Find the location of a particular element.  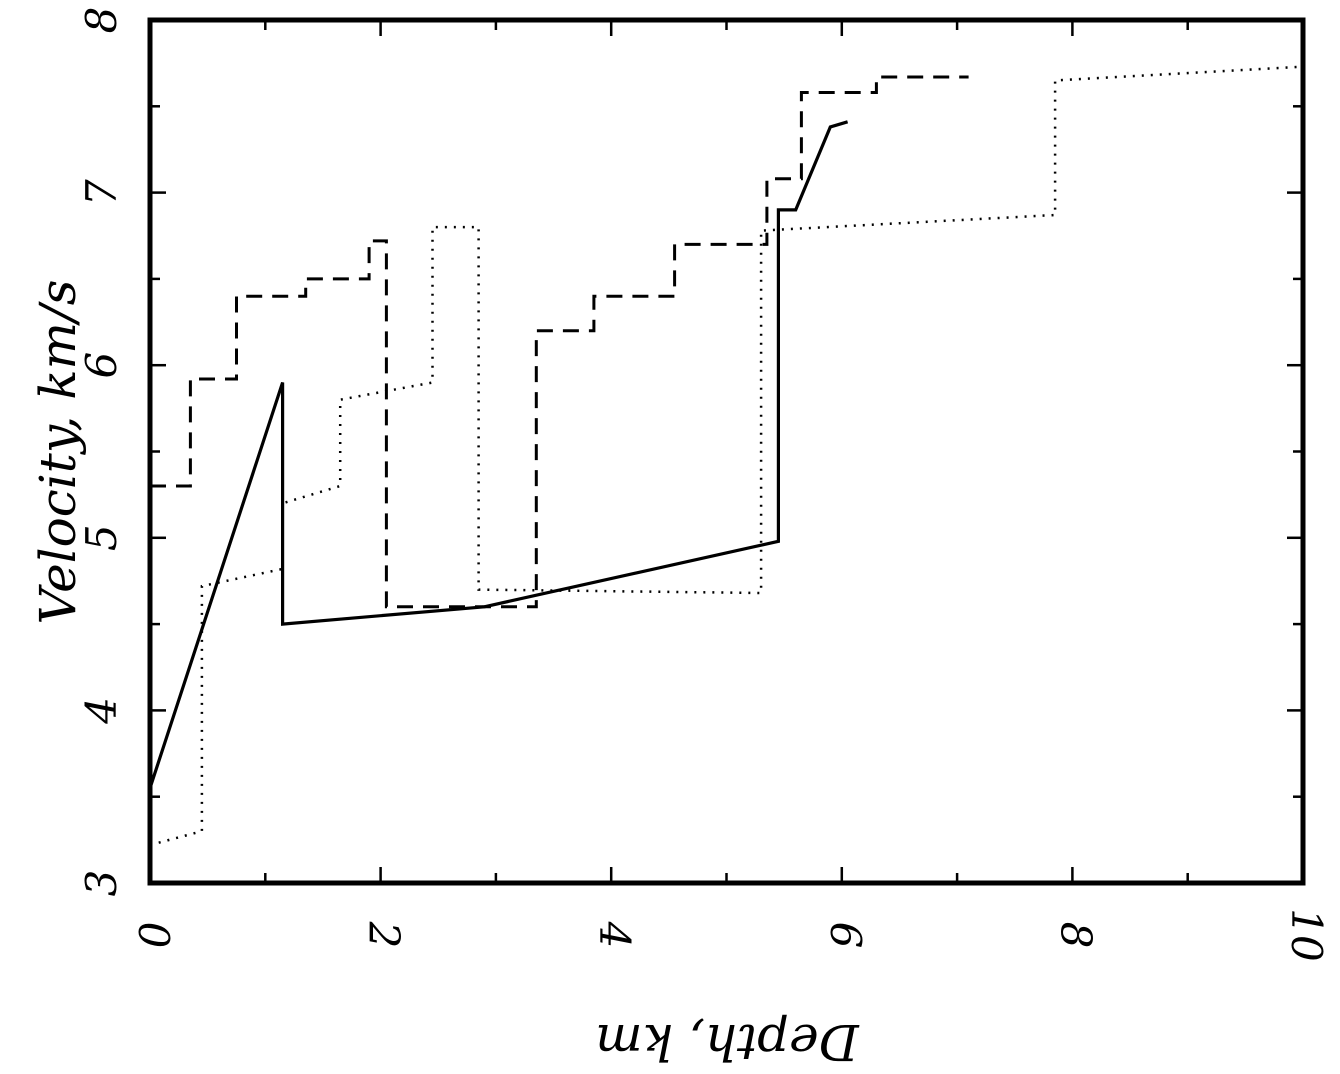

y-tick-label: 3 is located at coordinates (101, 883).